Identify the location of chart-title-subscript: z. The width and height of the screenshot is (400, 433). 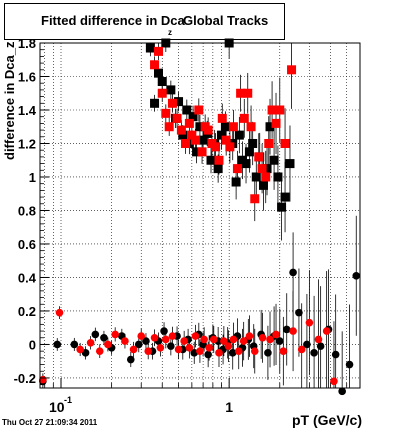
(170, 32).